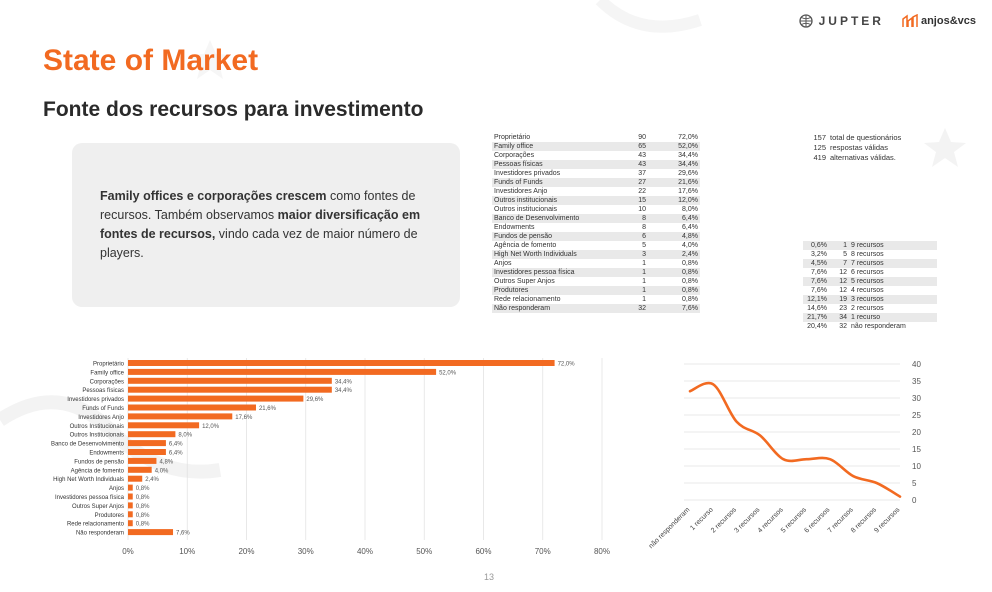 The image size is (992, 592). What do you see at coordinates (103, 391) in the screenshot?
I see `bar-category-label: Pessoas físicas` at bounding box center [103, 391].